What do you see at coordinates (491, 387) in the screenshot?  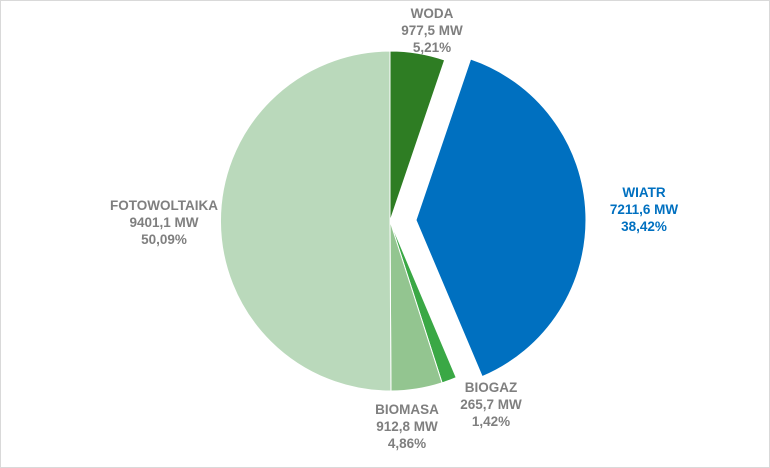 I see `label-name: BIOGAZ` at bounding box center [491, 387].